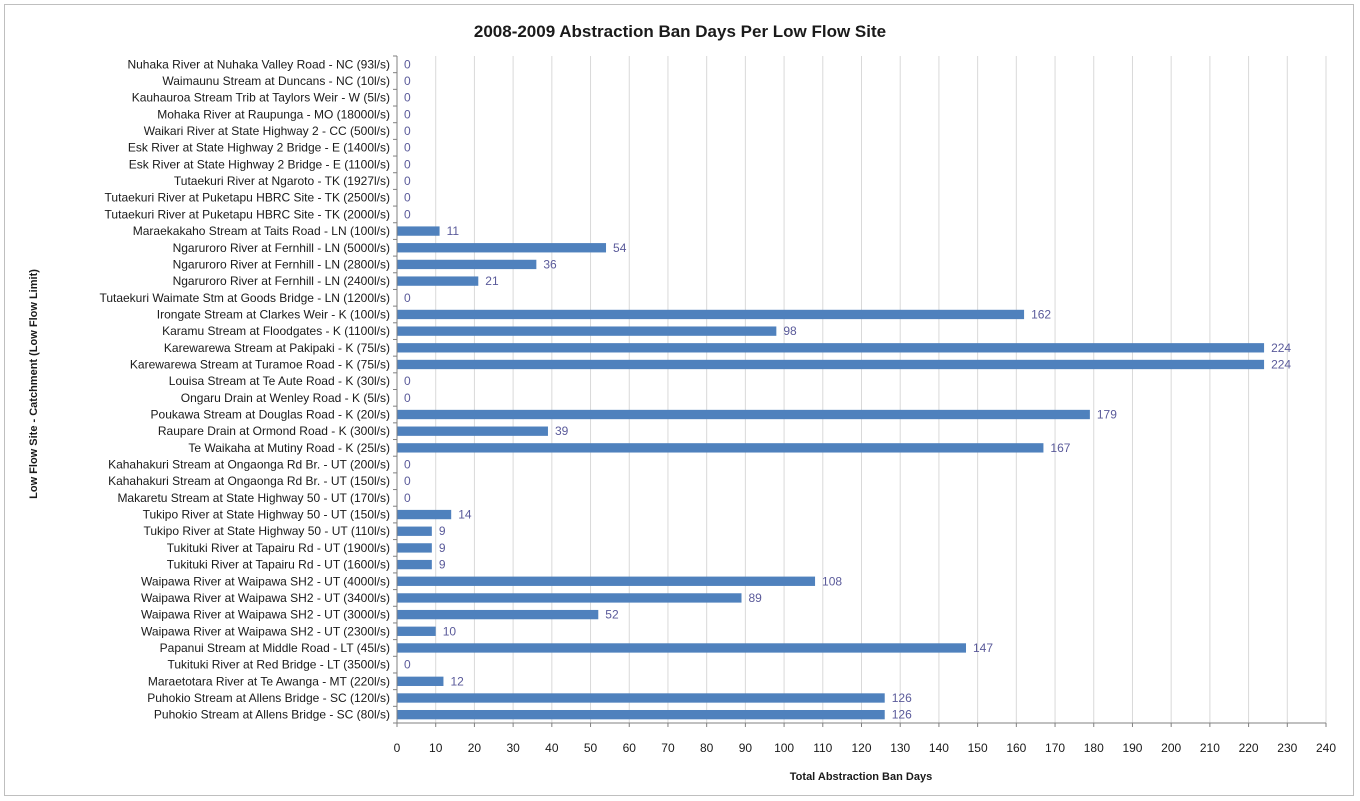  I want to click on x-tick-label: 40, so click(552, 748).